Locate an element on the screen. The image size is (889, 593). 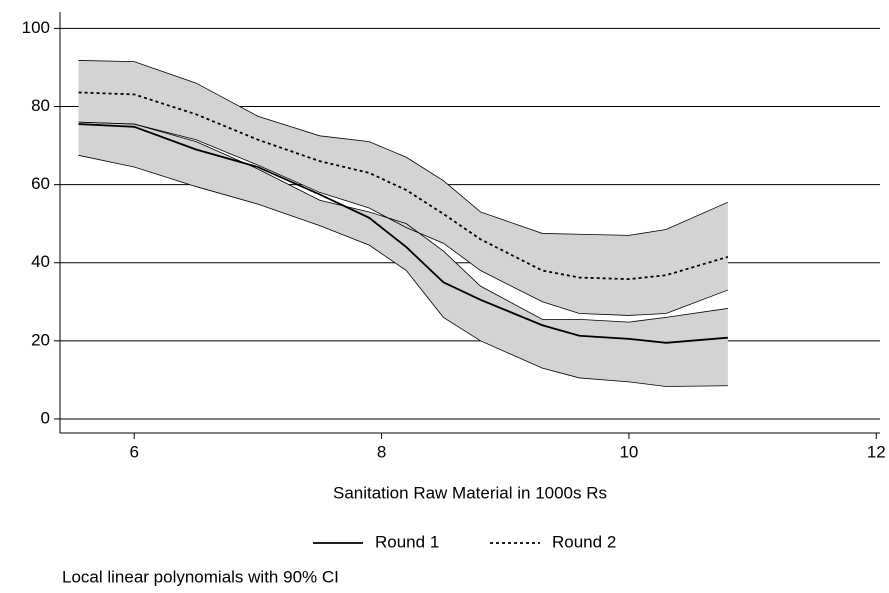
note: Local linear polynomials with 90% CI is located at coordinates (200, 576).